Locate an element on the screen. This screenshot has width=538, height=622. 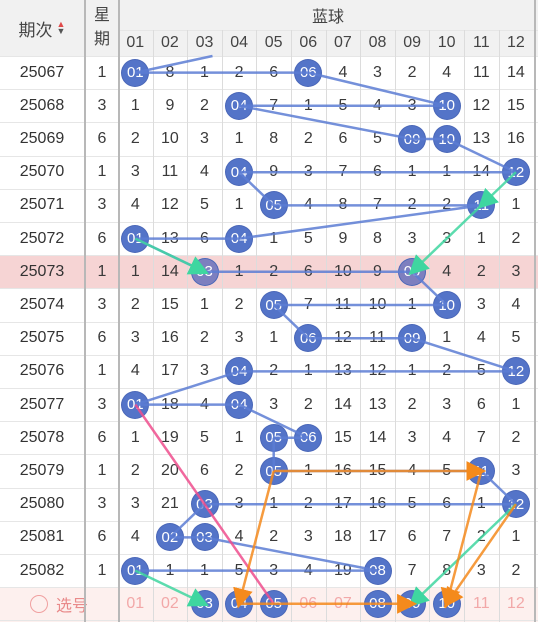
select-option-11: 11 is located at coordinates (481, 603).